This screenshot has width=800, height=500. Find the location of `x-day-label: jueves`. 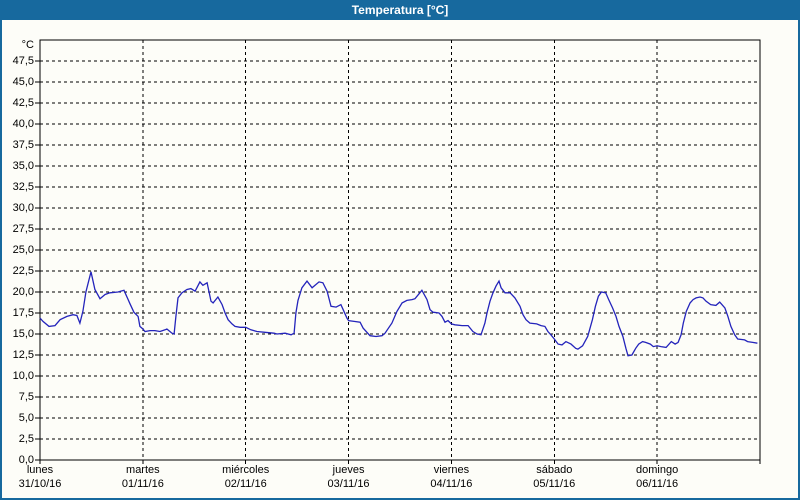

x-day-label: jueves is located at coordinates (348, 470).